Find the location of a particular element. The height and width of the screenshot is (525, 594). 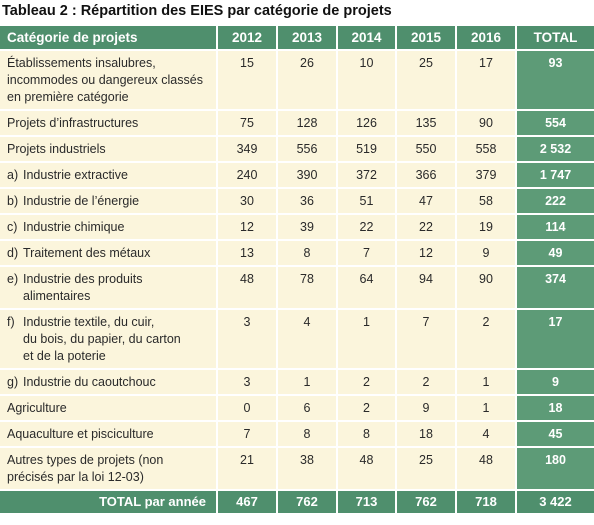

row-label-text: Industrie extractive is located at coordinates (75, 175).